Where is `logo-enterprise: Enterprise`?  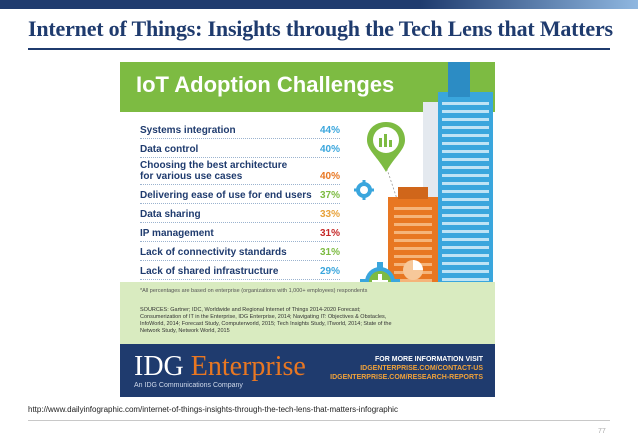
logo-enterprise: Enterprise is located at coordinates (248, 366).